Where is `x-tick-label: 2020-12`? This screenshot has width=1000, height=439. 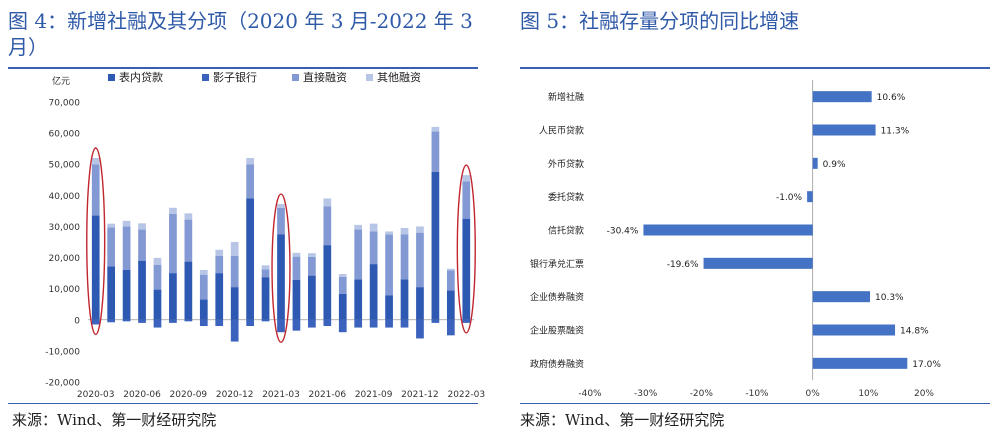
x-tick-label: 2020-12 is located at coordinates (235, 395).